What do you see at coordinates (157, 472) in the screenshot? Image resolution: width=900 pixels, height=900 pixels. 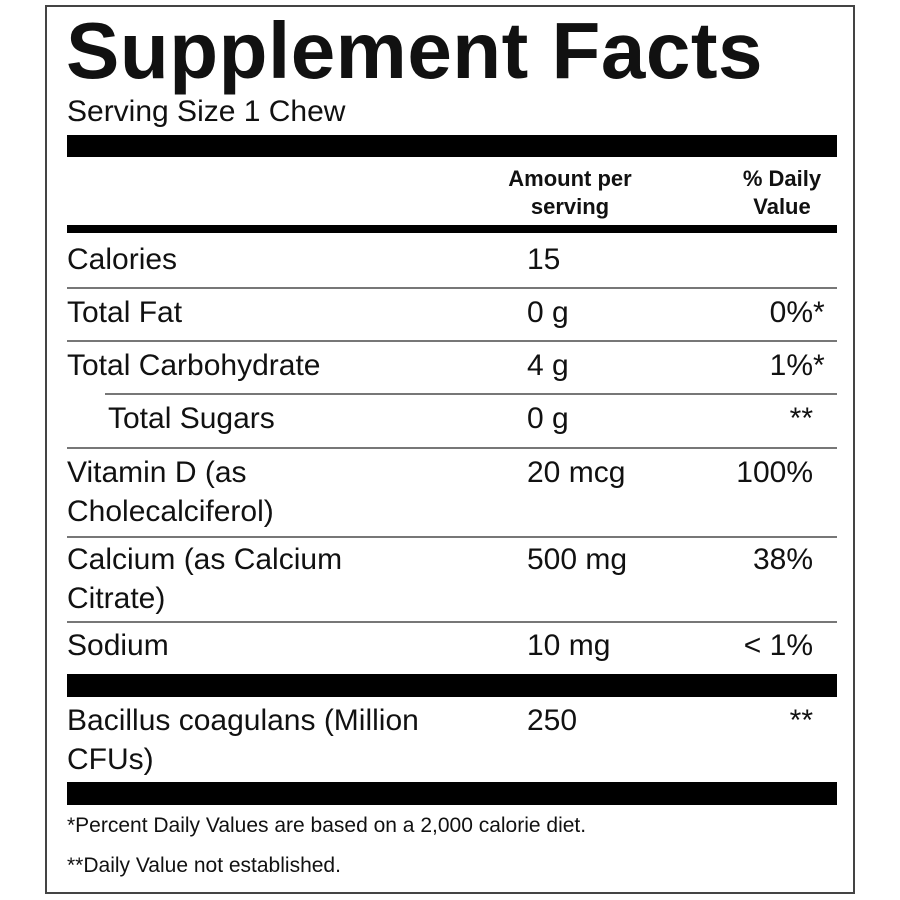 I see `row-name-line1: Vitamin D (as` at bounding box center [157, 472].